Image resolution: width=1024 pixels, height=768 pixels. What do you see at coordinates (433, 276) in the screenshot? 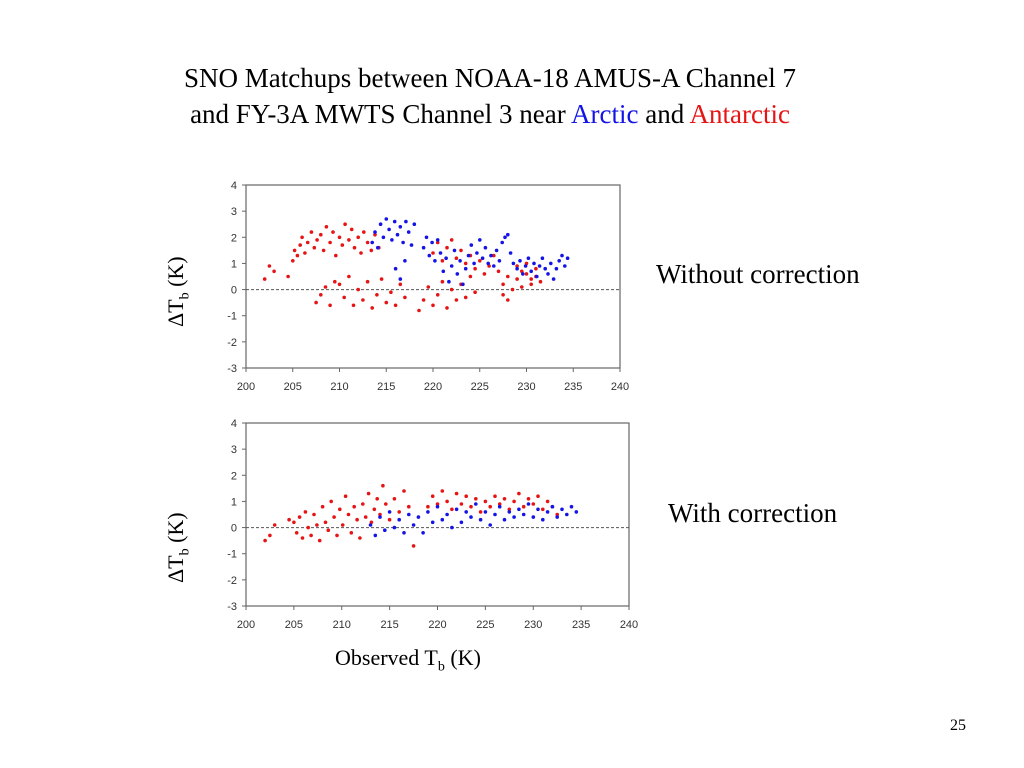
I see `plot-frame` at bounding box center [433, 276].